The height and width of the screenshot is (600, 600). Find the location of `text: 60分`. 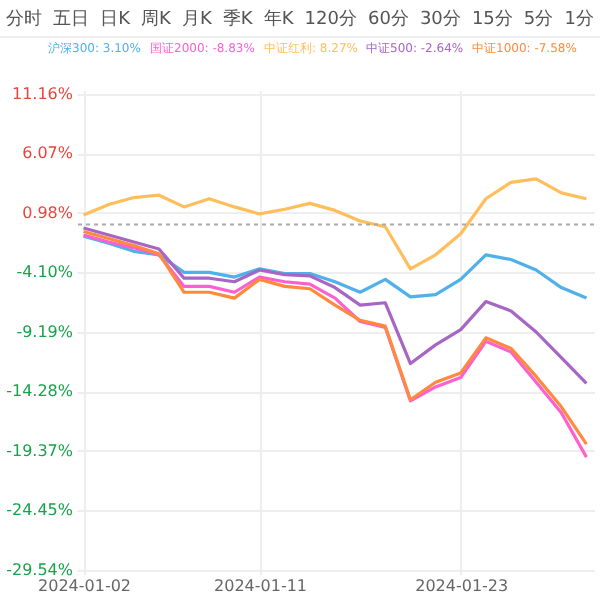

text: 60分 is located at coordinates (388, 19).